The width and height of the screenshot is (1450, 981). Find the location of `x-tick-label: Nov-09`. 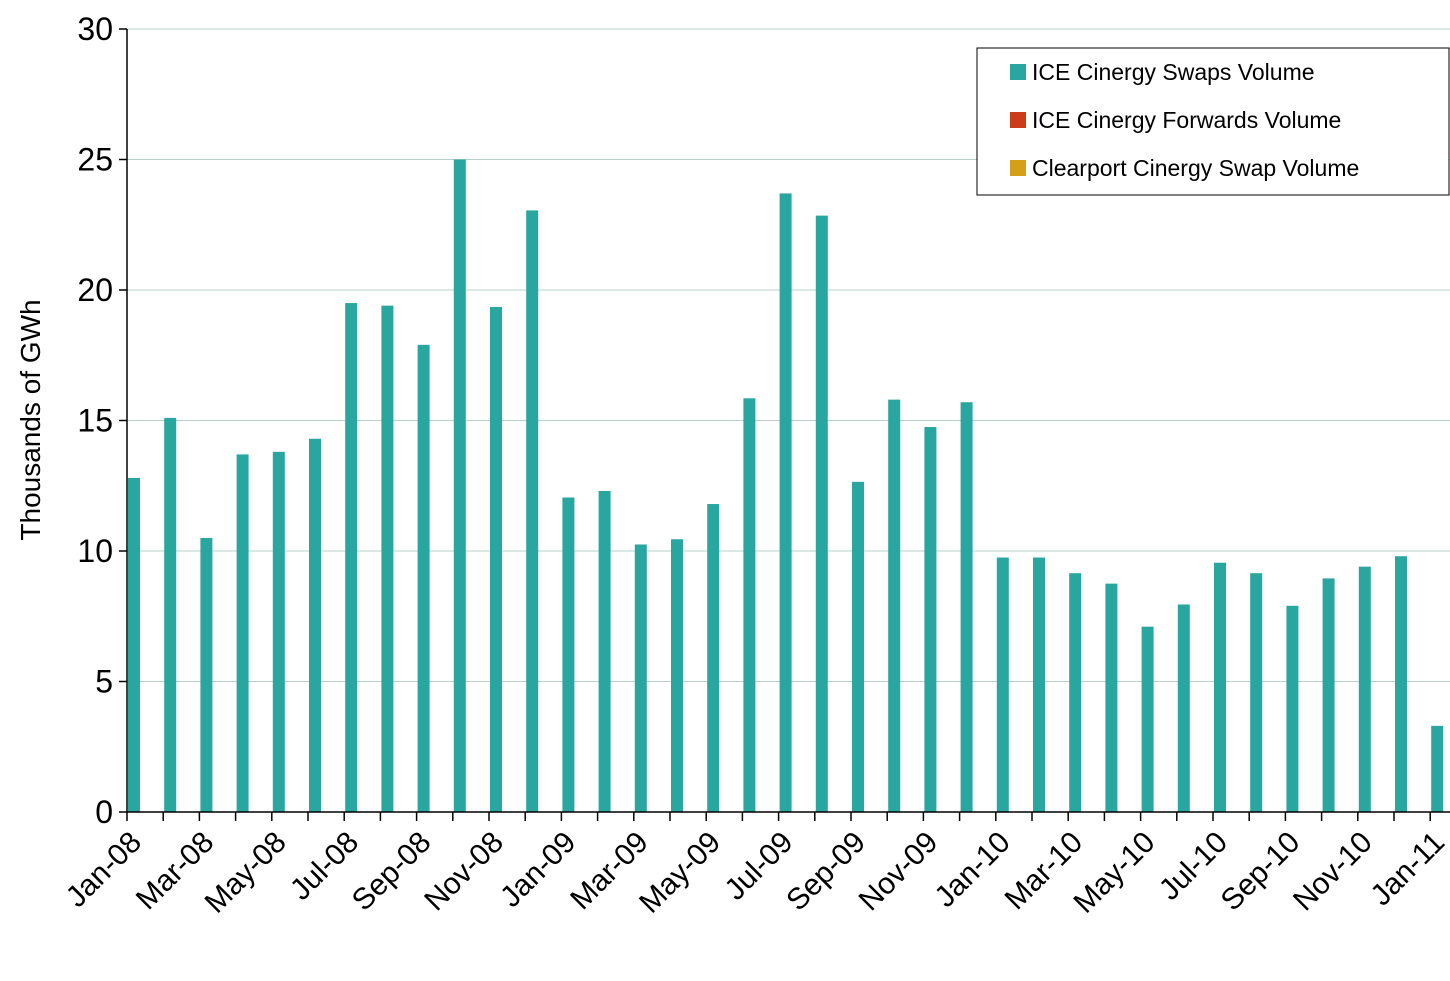

x-tick-label: Nov-09 is located at coordinates (899, 872).